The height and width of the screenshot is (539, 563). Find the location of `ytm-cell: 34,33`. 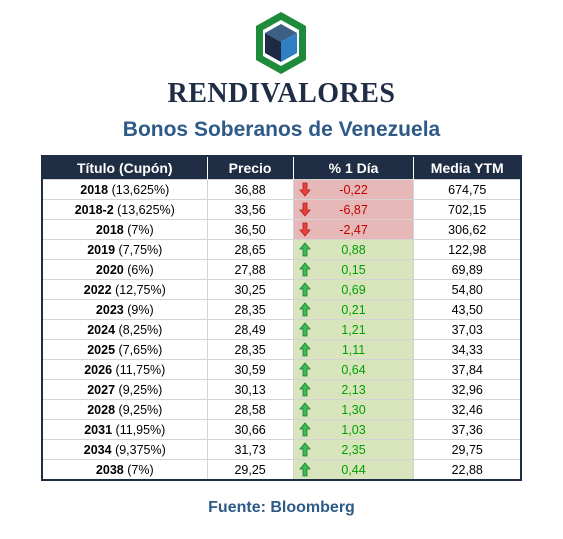

ytm-cell: 34,33 is located at coordinates (467, 349).